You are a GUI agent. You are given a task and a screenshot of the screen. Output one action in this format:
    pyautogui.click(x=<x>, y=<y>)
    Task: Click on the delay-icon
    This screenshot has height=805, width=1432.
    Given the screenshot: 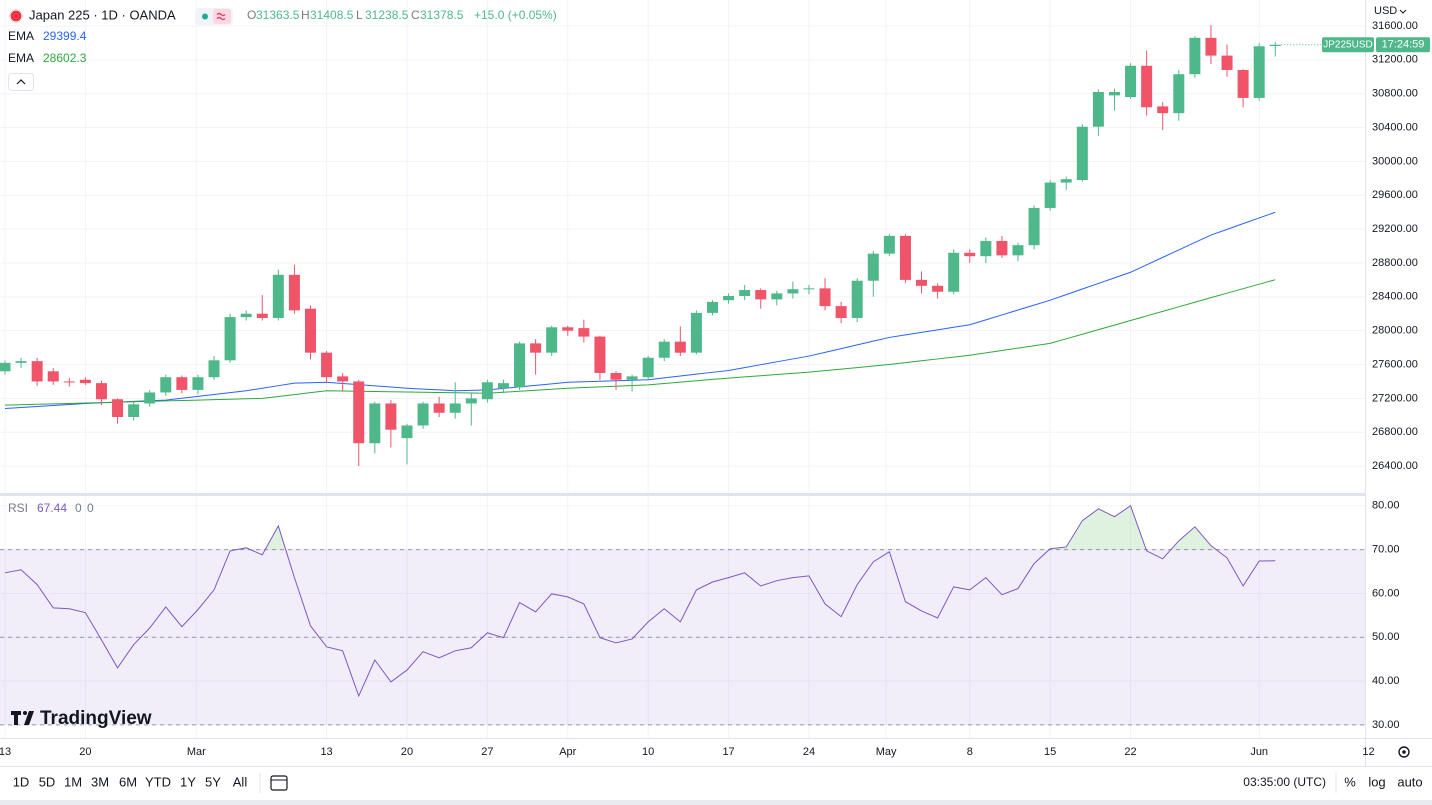 What is the action you would take?
    pyautogui.click(x=221, y=16)
    